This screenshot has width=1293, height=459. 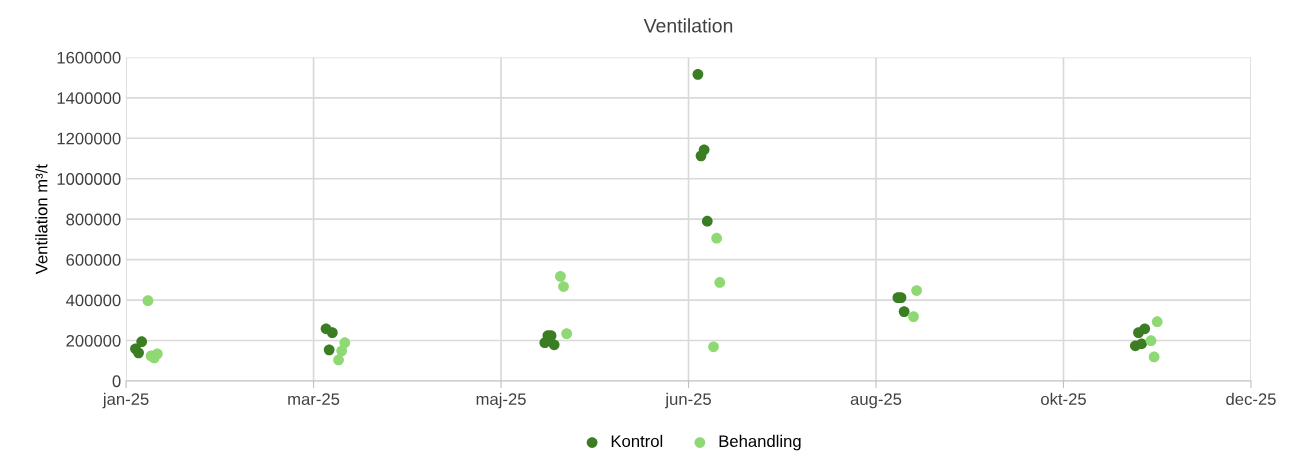 I want to click on y-tick-label: 400000, so click(x=93, y=300).